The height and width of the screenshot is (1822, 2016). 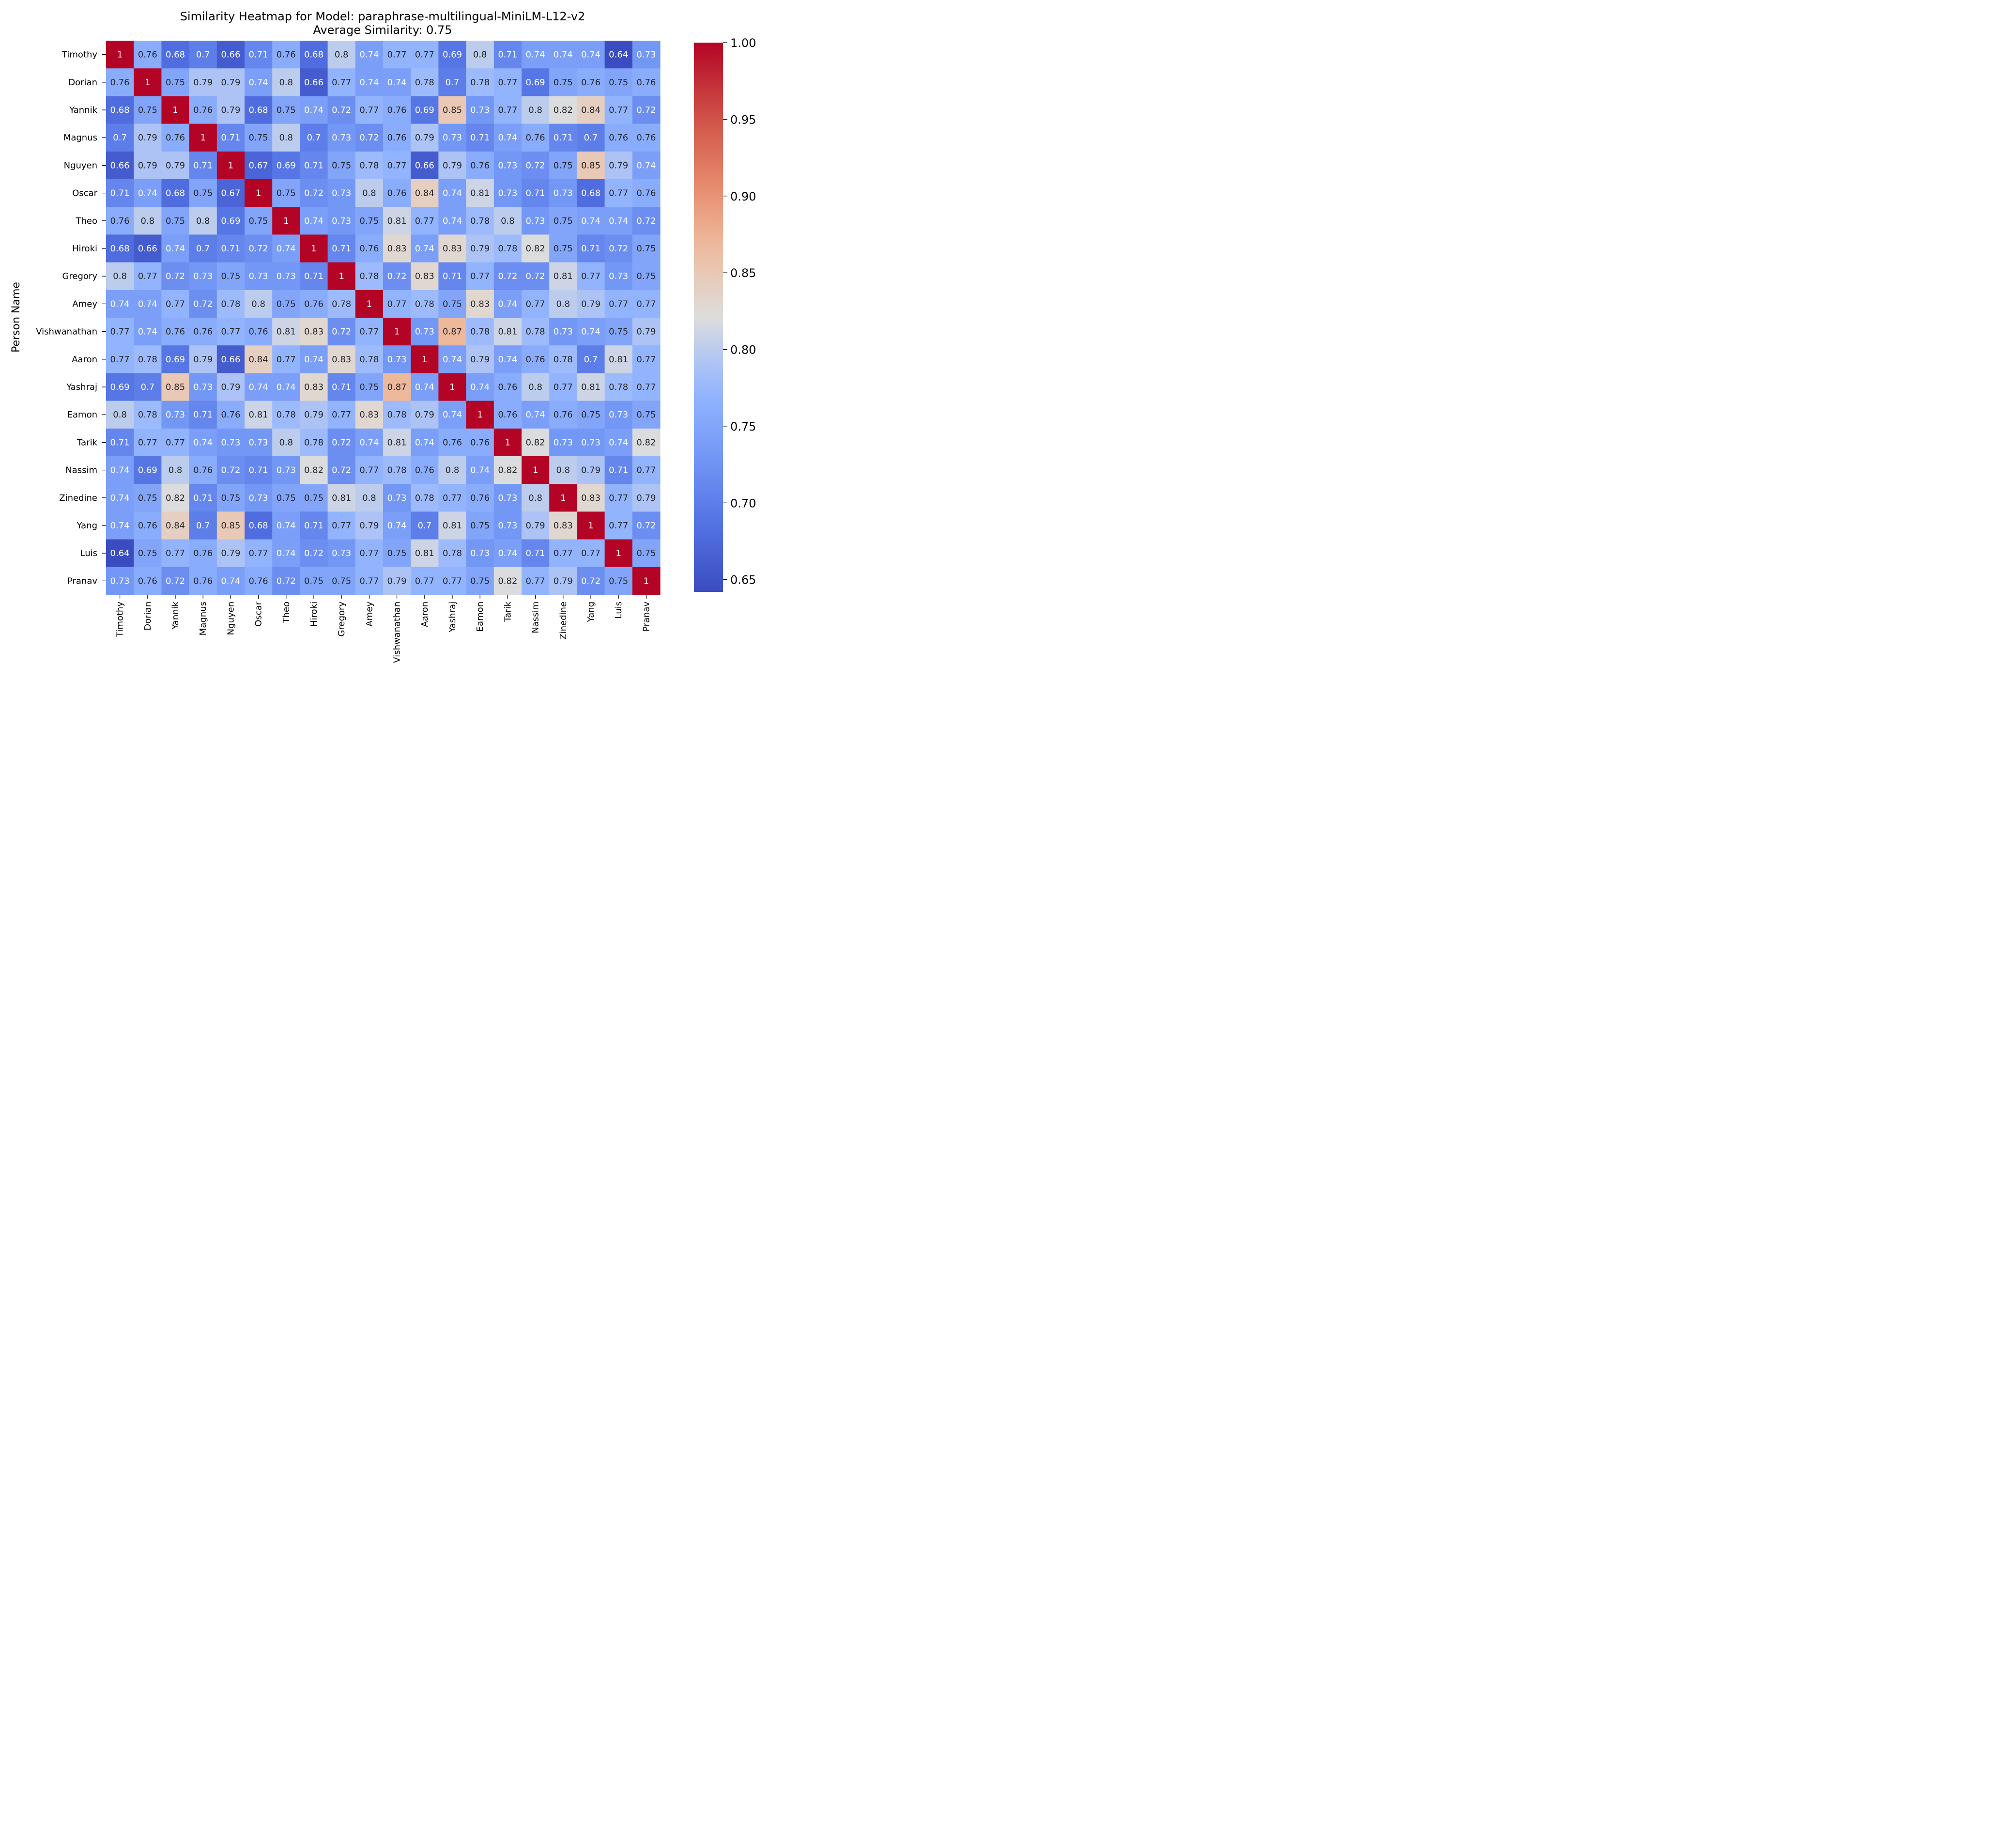 I want to click on cell-value-label: 0.67, so click(x=230, y=193).